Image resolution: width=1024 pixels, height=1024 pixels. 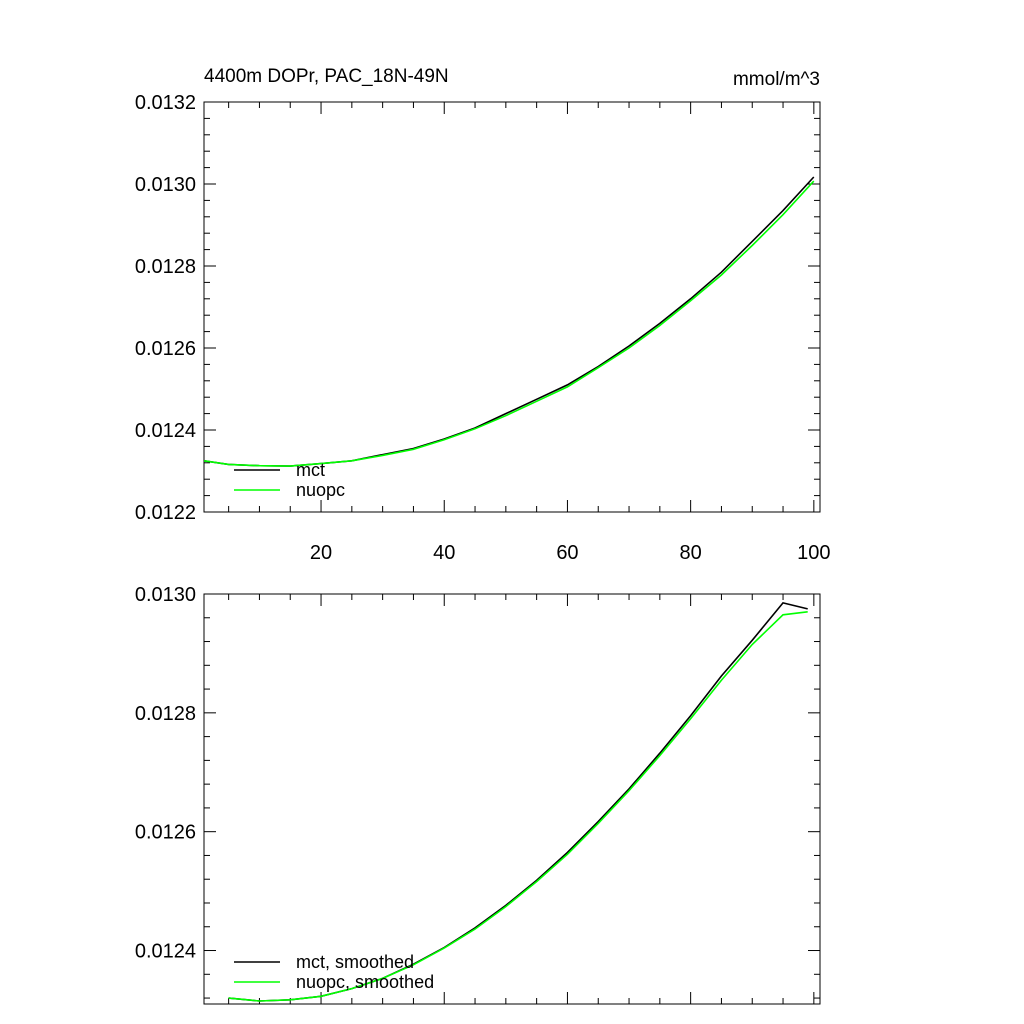 What do you see at coordinates (320, 490) in the screenshot?
I see `legend-label: nuopc` at bounding box center [320, 490].